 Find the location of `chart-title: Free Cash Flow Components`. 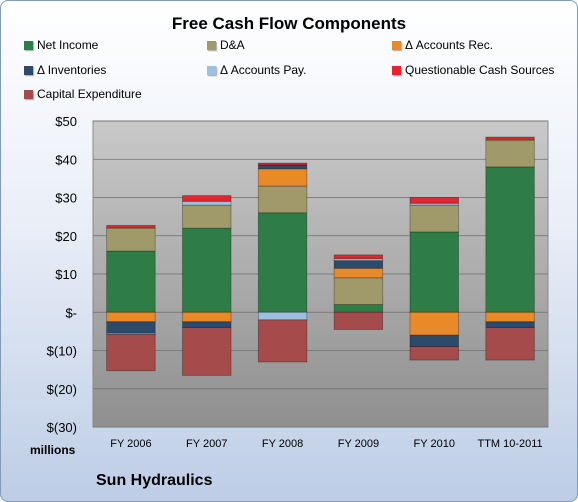

chart-title: Free Cash Flow Components is located at coordinates (289, 23).